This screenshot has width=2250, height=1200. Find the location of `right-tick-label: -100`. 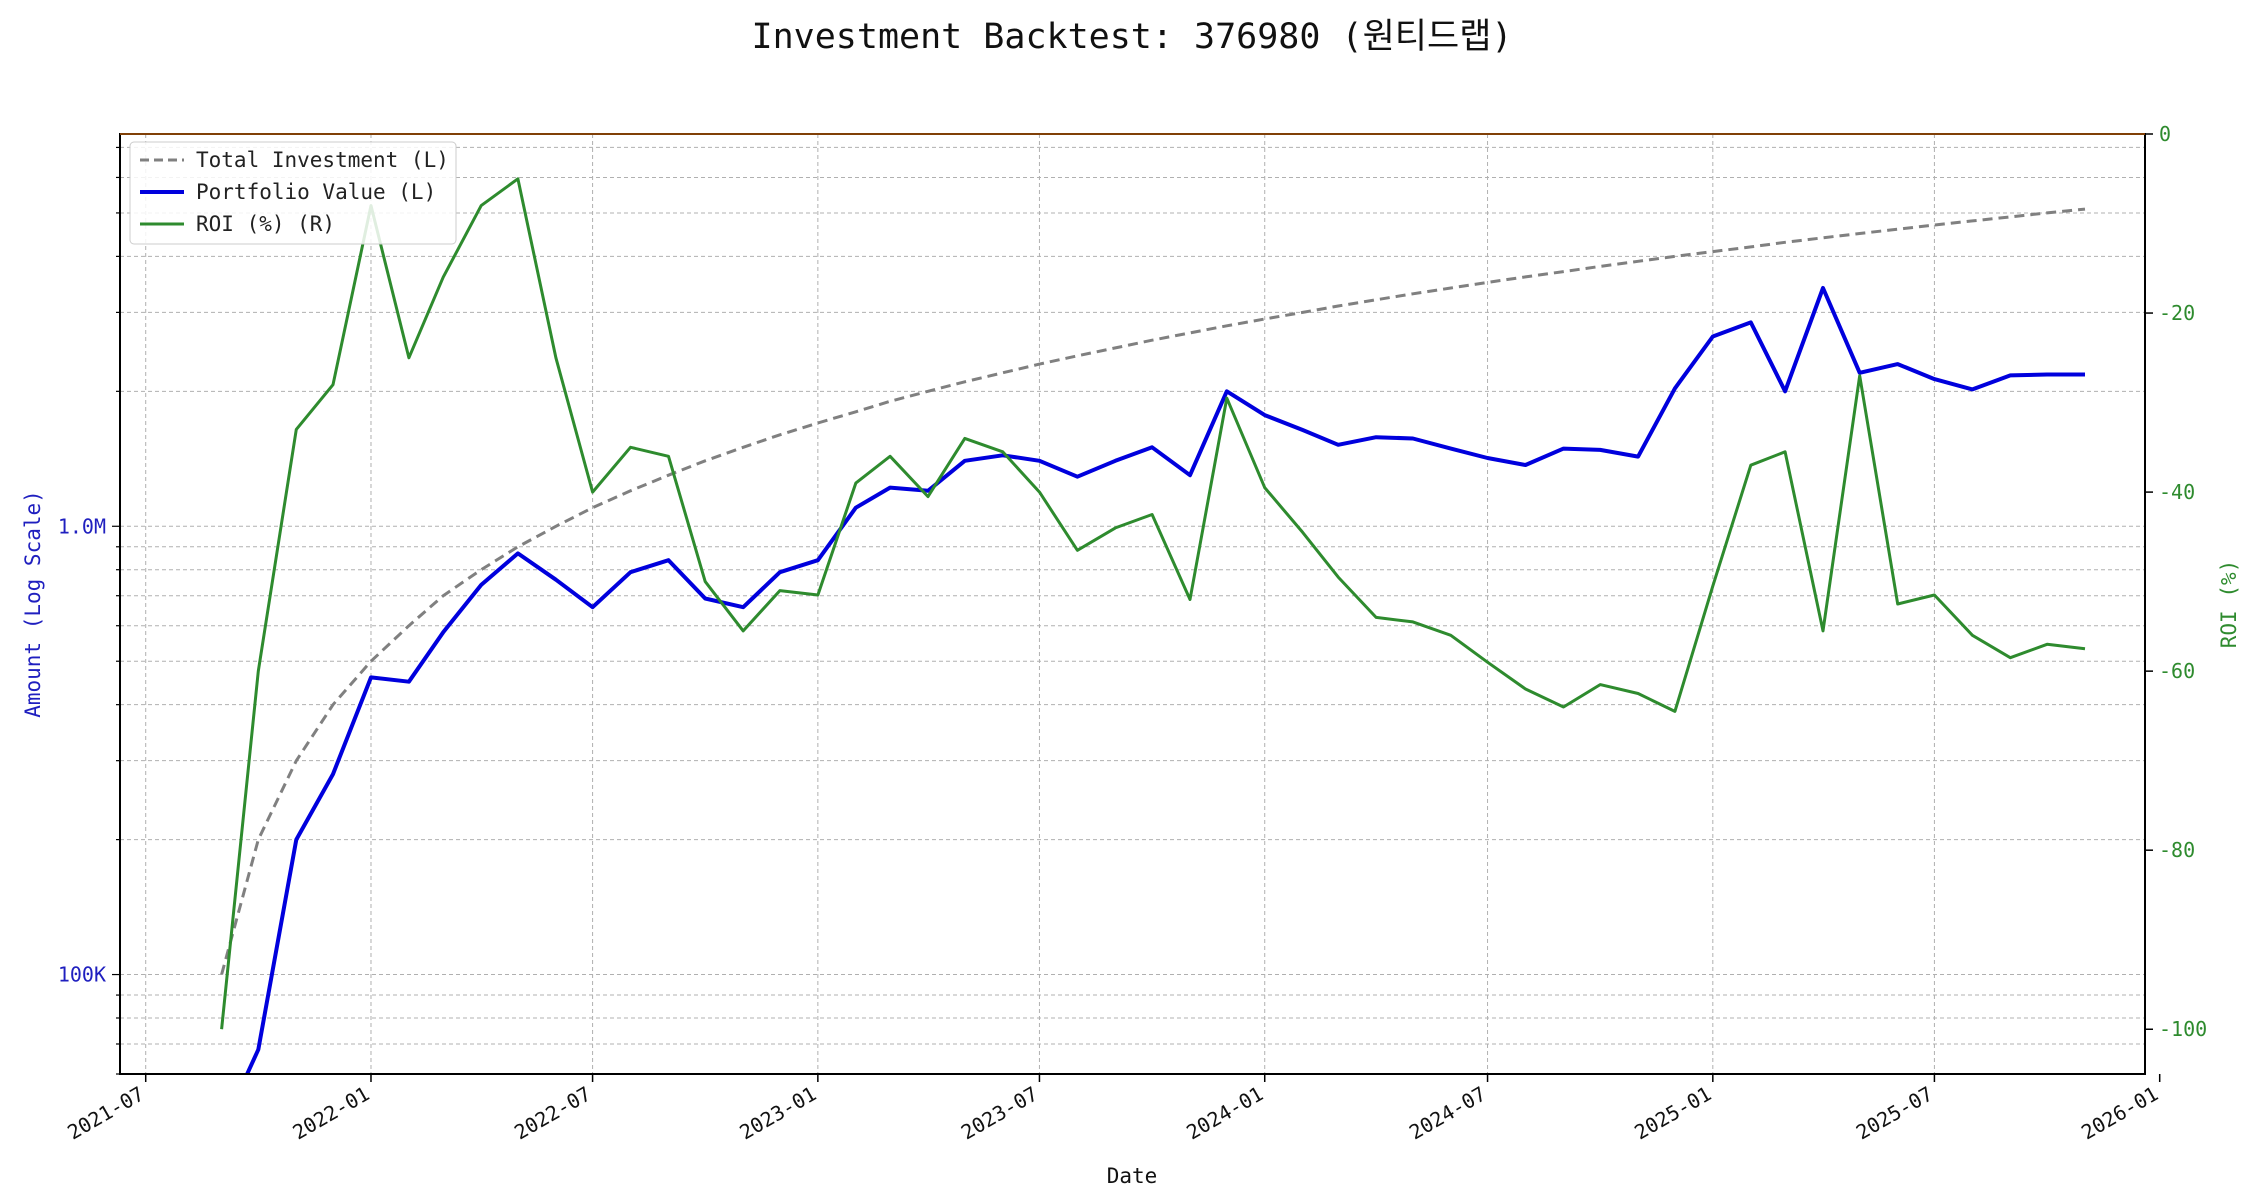

right-tick-label: -100 is located at coordinates (2183, 1029).